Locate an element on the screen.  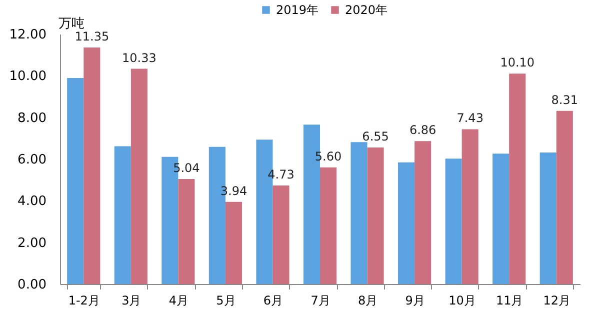
x-tick-label: 4月 is located at coordinates (178, 301).